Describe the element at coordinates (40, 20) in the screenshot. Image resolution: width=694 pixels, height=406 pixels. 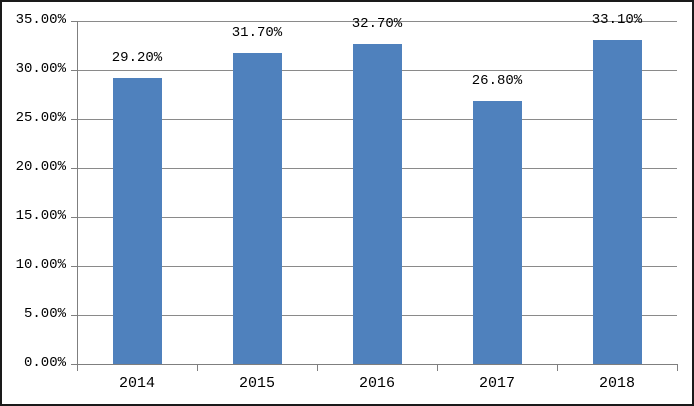
I see `y-axis-label: 35.00%` at that location.